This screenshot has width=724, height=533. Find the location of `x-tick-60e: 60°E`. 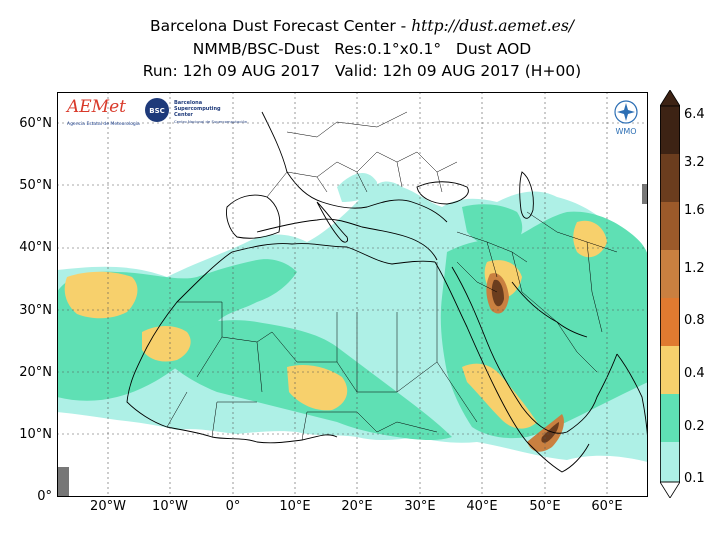

x-tick-60e: 60°E is located at coordinates (607, 506).